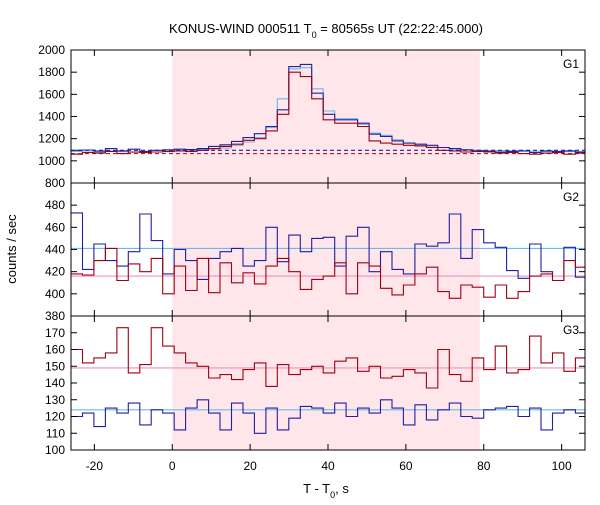  I want to click on panel-2-ytick-label: 460, so click(55, 227).